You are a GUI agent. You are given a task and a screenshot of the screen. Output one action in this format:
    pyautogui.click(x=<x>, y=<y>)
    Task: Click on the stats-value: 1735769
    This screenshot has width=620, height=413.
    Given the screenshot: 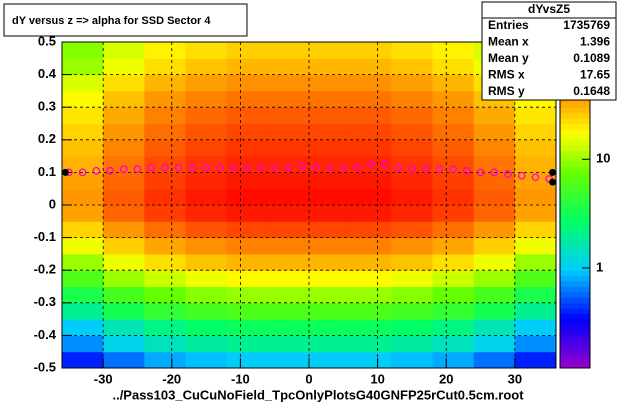 What is the action you would take?
    pyautogui.click(x=586, y=25)
    